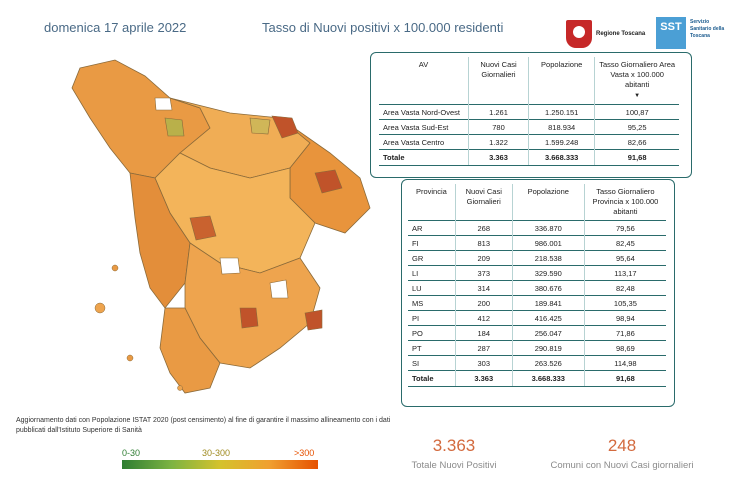 The height and width of the screenshot is (486, 741). Describe the element at coordinates (483, 228) in the screenshot. I see `province-cases: 268` at that location.